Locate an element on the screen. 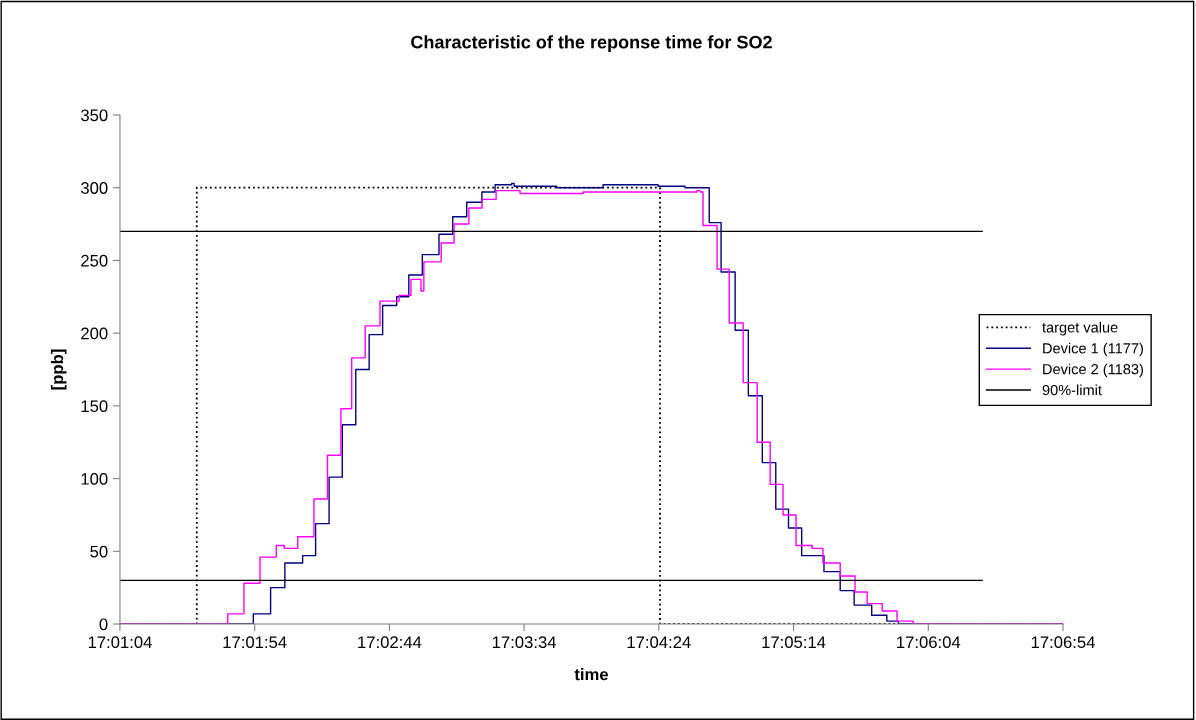  y-tick-label: 250 is located at coordinates (94, 260).